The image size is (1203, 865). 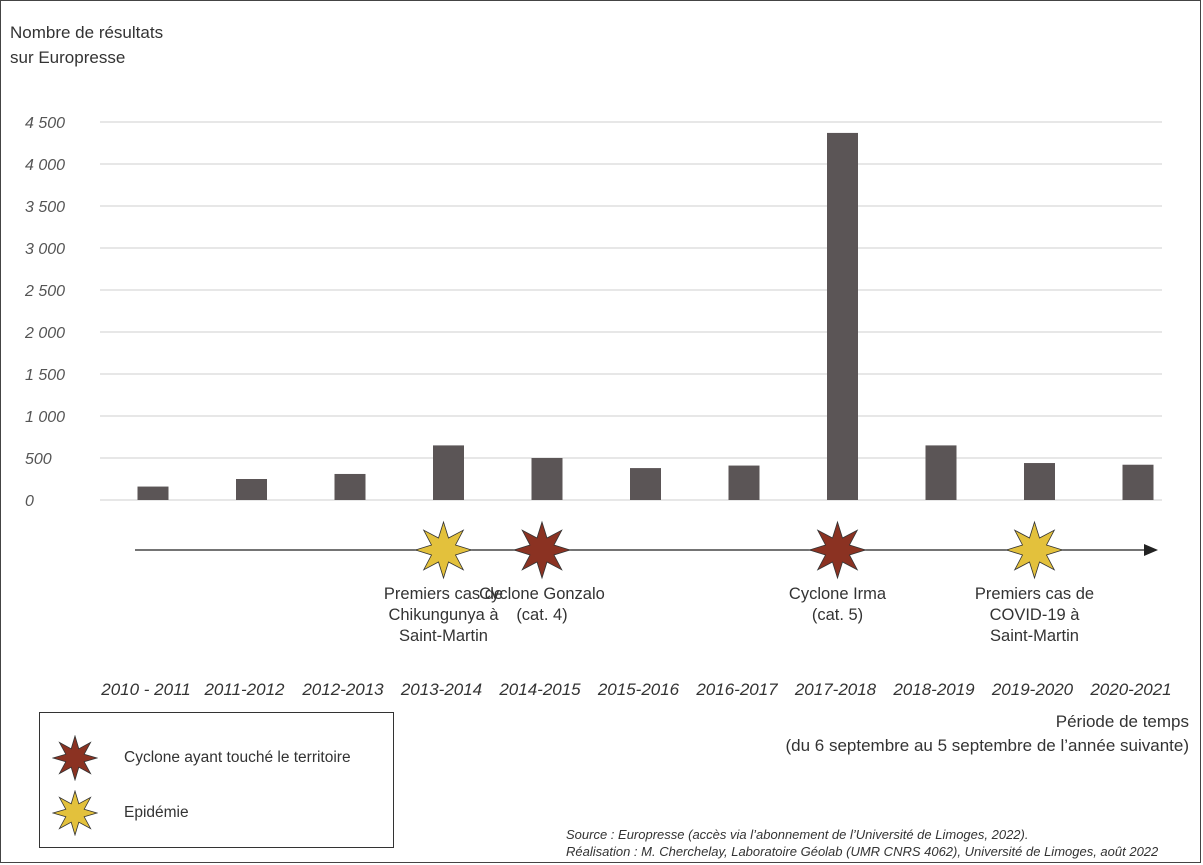 What do you see at coordinates (45, 417) in the screenshot?
I see `y-tick-label: 1 000` at bounding box center [45, 417].